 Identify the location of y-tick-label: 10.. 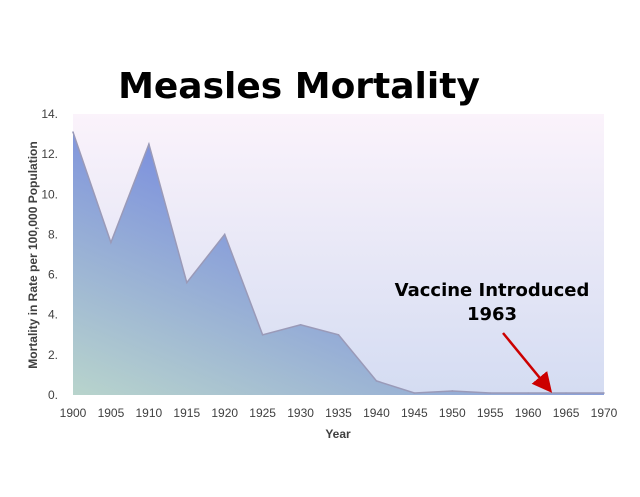
(49, 194).